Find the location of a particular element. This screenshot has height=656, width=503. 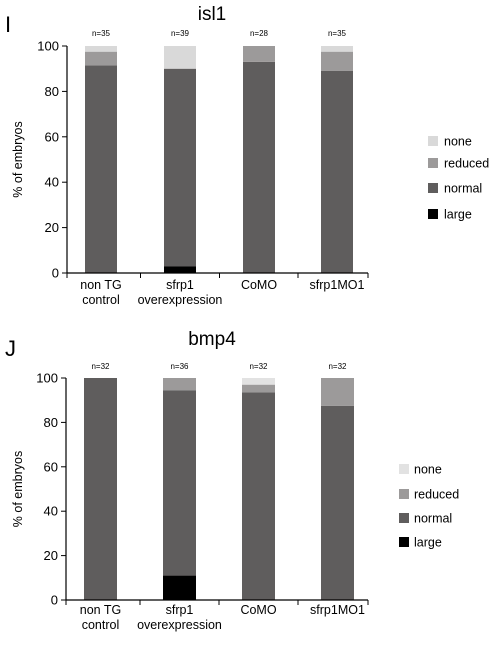

n-label: n=39 is located at coordinates (180, 33).